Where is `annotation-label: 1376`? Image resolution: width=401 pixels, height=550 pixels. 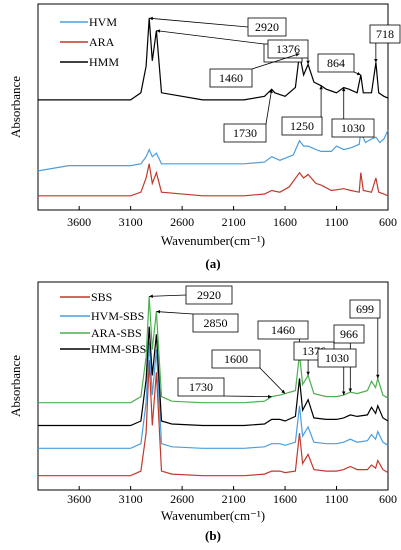 annotation-label: 1376 is located at coordinates (288, 49).